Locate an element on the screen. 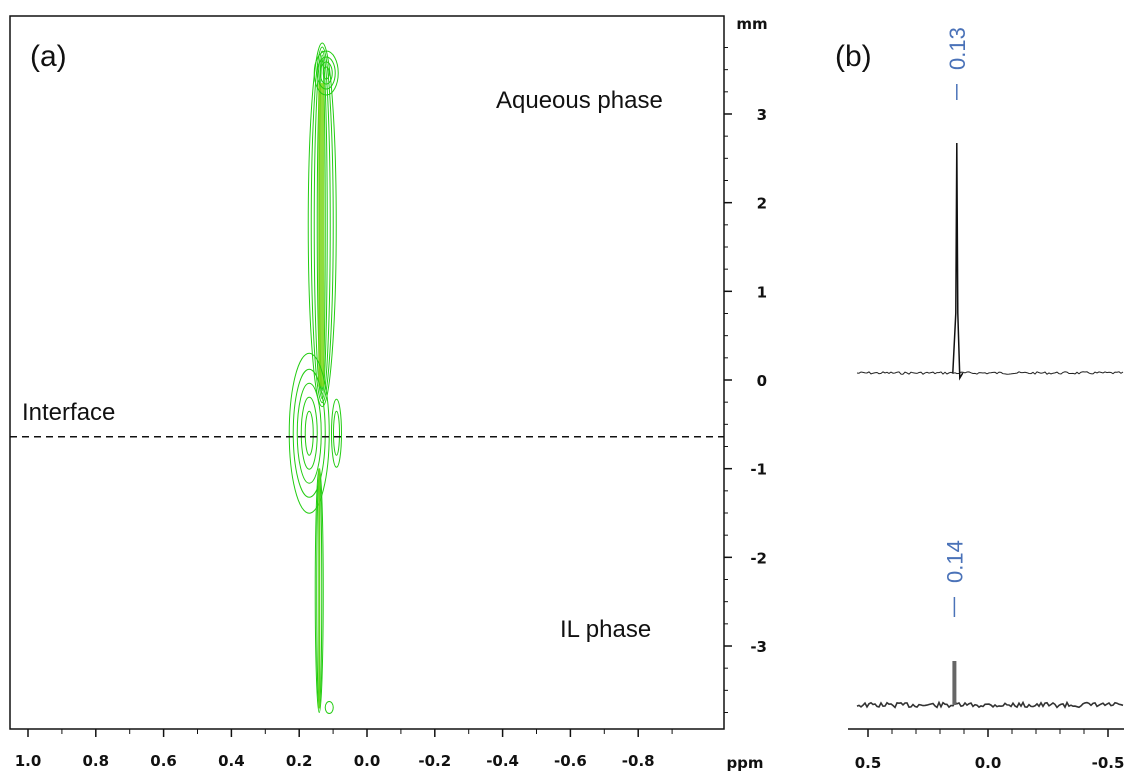 This screenshot has height=775, width=1129. panel-a-label: (a) is located at coordinates (48, 56).